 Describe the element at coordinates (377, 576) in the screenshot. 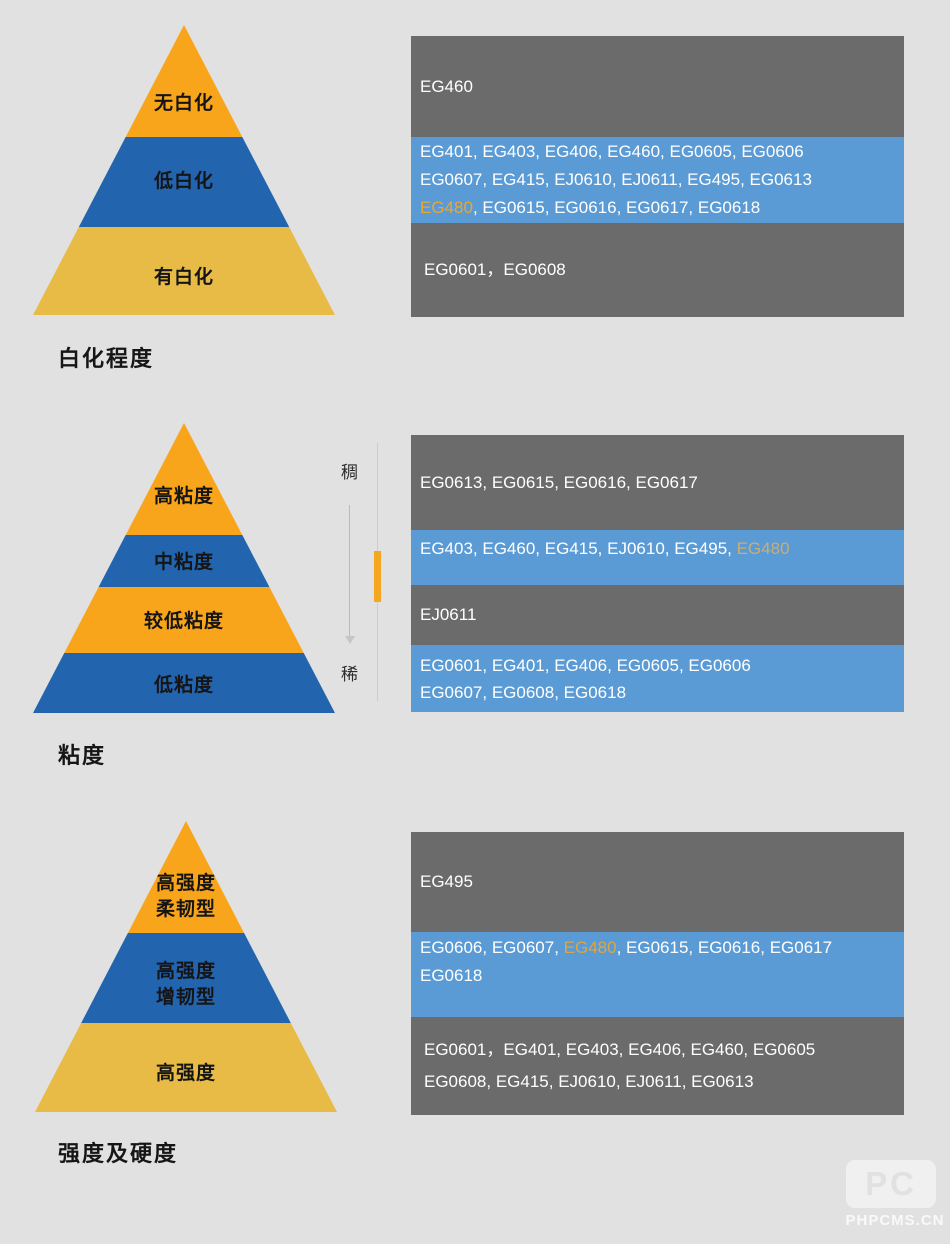

I see `viscosity-marker-bar` at that location.